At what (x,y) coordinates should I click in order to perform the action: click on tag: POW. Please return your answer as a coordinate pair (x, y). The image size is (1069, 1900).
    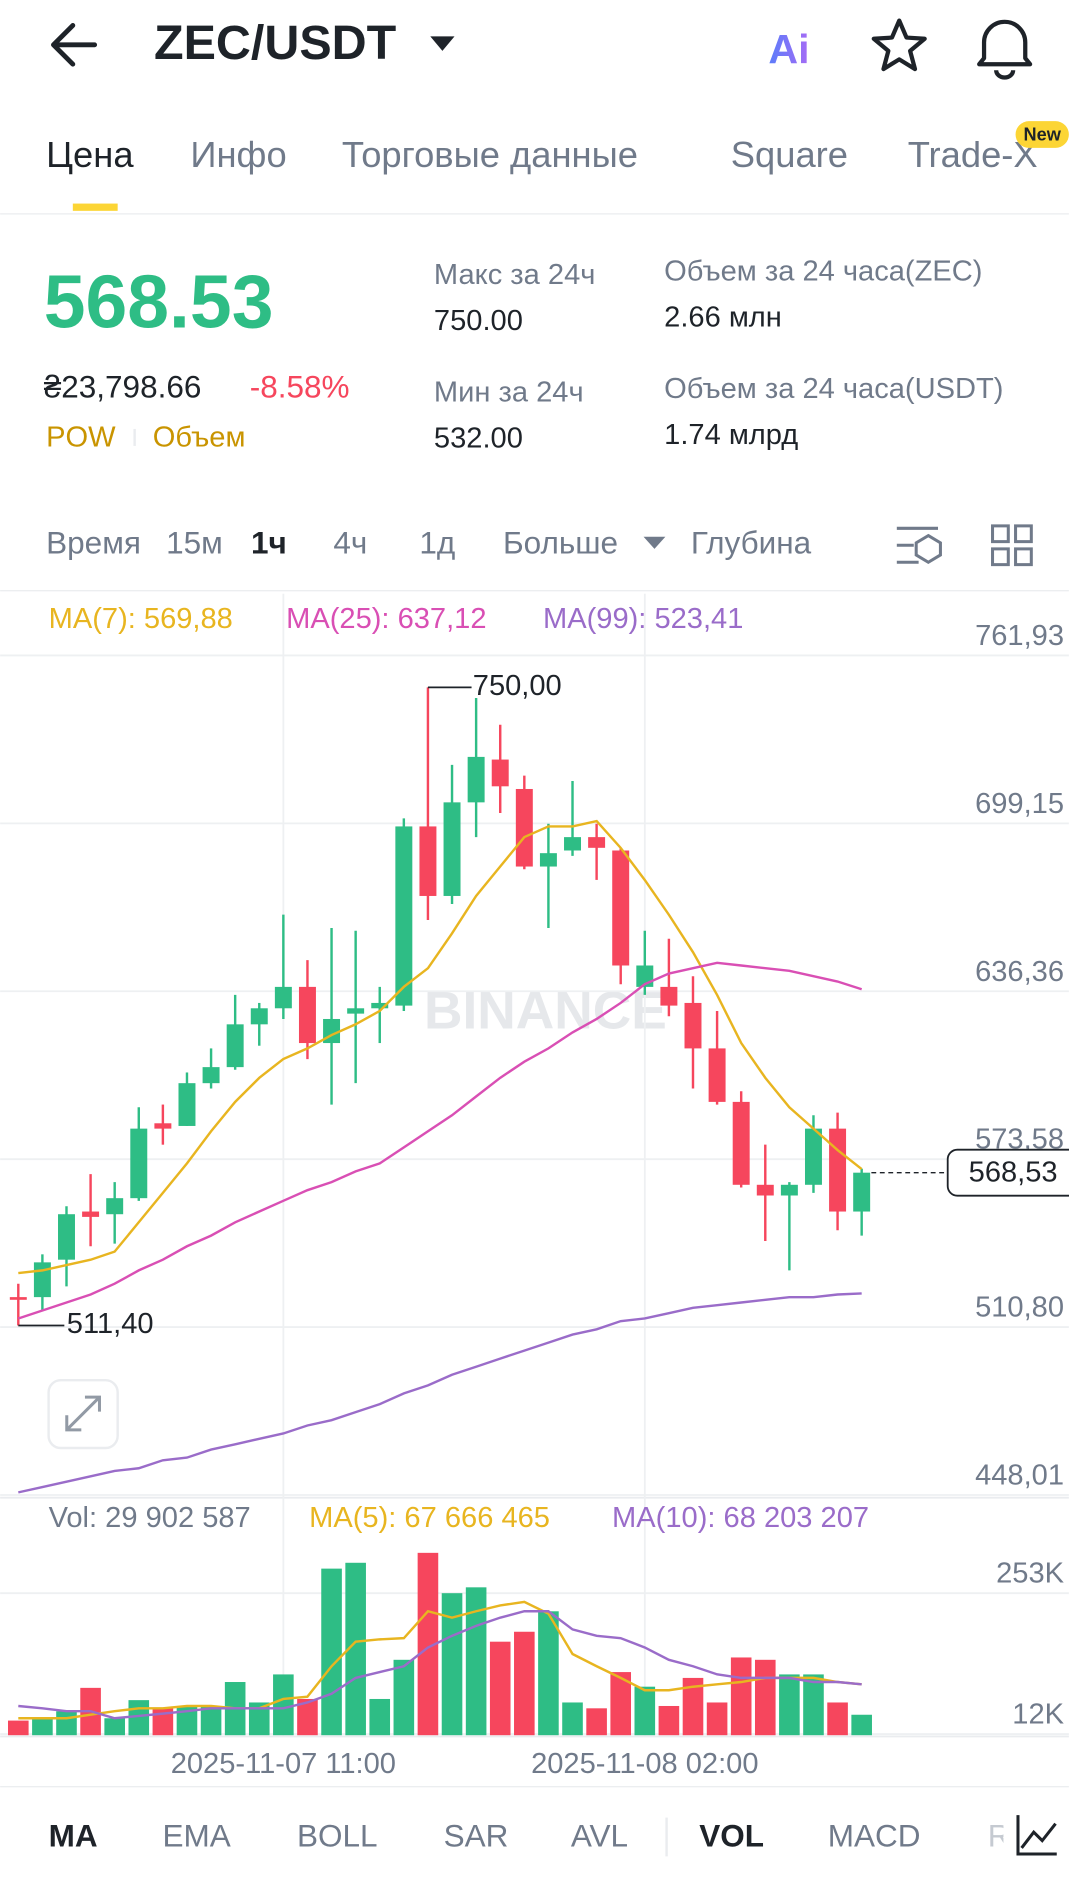
    Looking at the image, I should click on (81, 437).